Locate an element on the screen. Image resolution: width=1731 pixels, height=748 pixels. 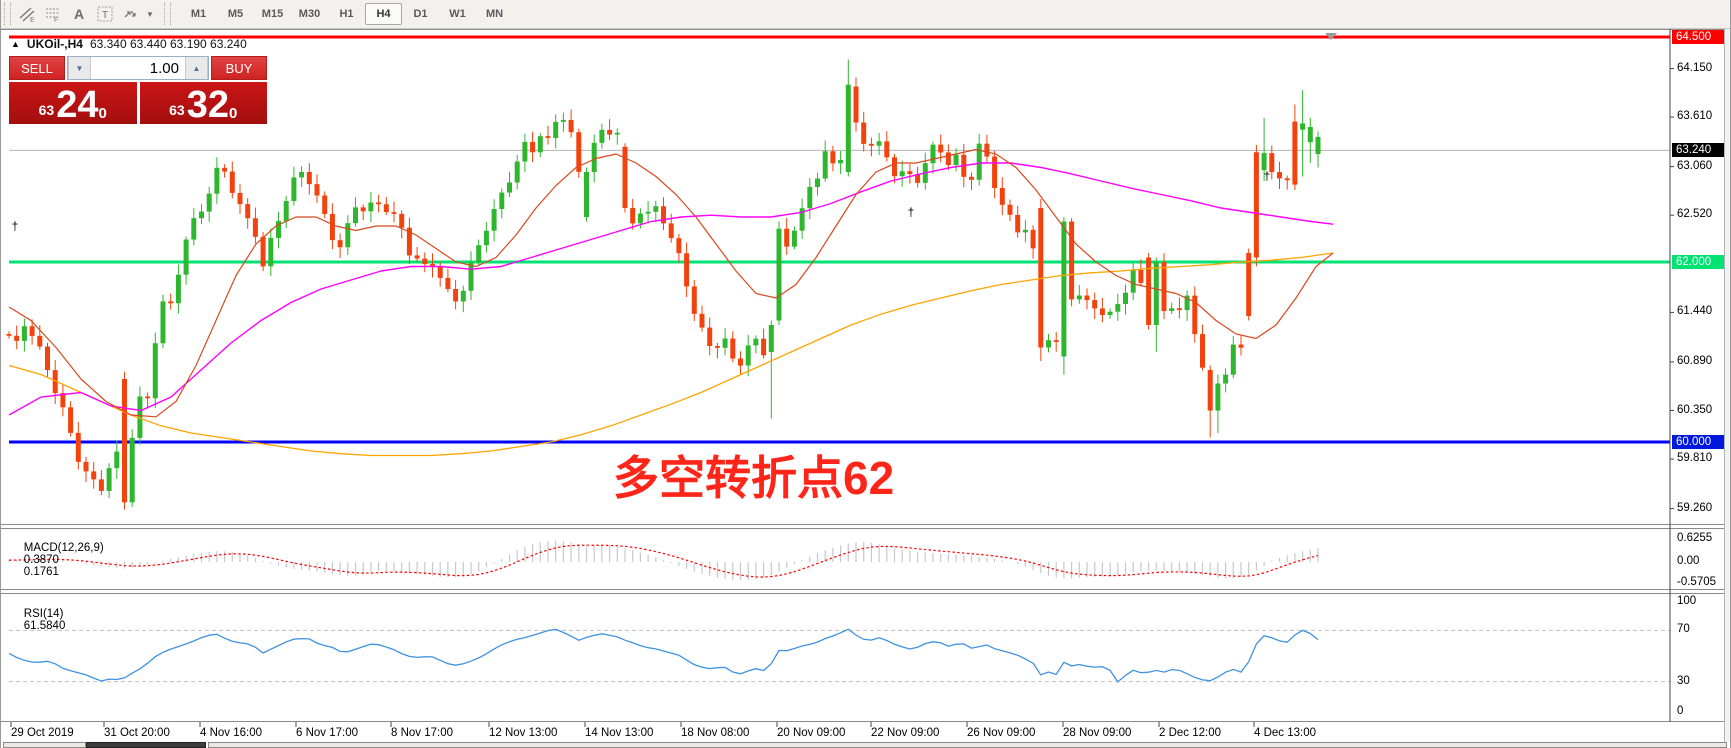
time-axis-label: 20 Nov 09:00 is located at coordinates (811, 733).